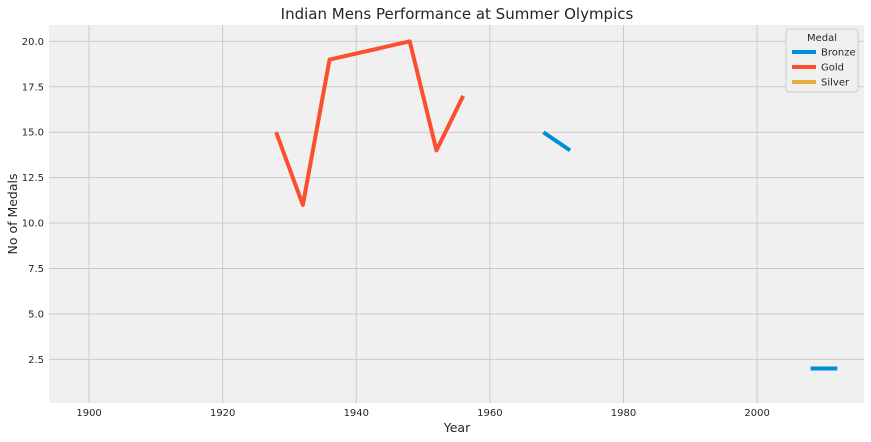 The width and height of the screenshot is (871, 442). I want to click on legend: Medal Bronze Gold Silver, so click(822, 60).